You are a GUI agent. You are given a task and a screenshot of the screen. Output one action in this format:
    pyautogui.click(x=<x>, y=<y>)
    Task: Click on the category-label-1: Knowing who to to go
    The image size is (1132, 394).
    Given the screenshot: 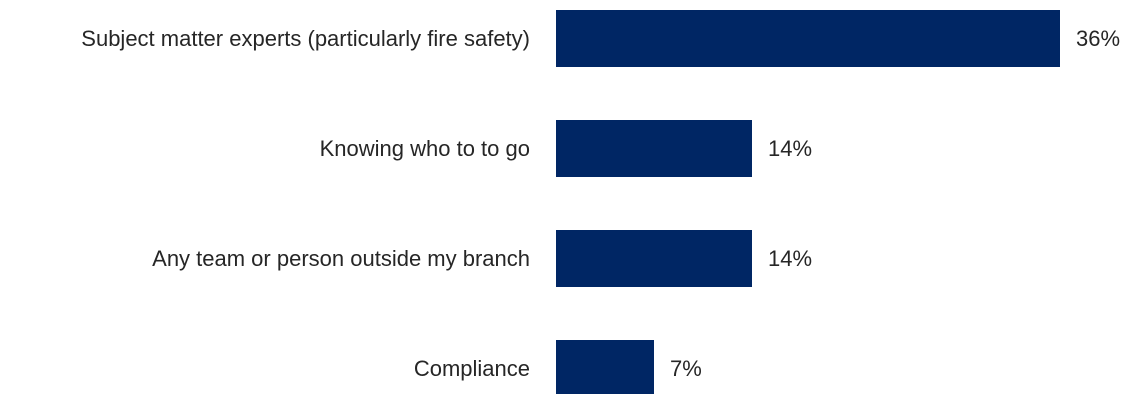 What is the action you would take?
    pyautogui.click(x=425, y=148)
    